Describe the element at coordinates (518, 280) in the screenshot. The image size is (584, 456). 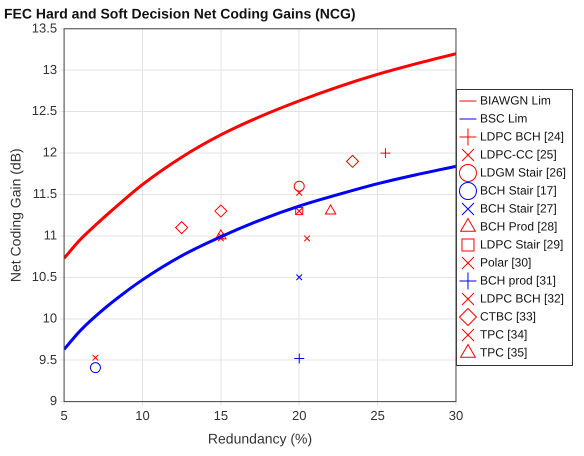
I see `legend-label: BCH prod [31]` at that location.